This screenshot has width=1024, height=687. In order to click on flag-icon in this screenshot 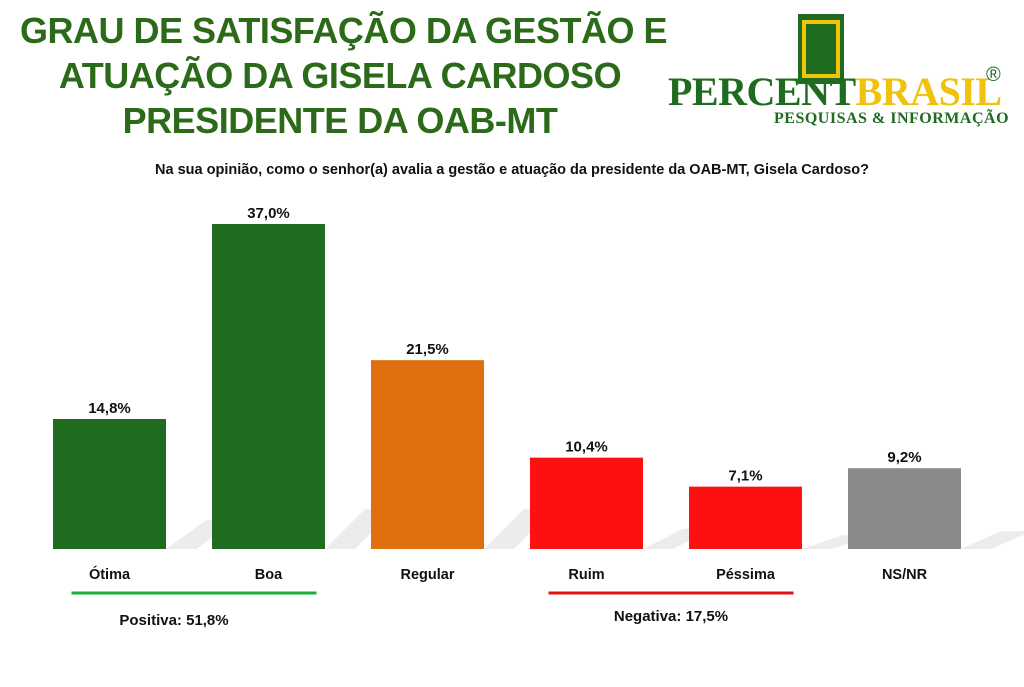, I will do `click(821, 49)`.